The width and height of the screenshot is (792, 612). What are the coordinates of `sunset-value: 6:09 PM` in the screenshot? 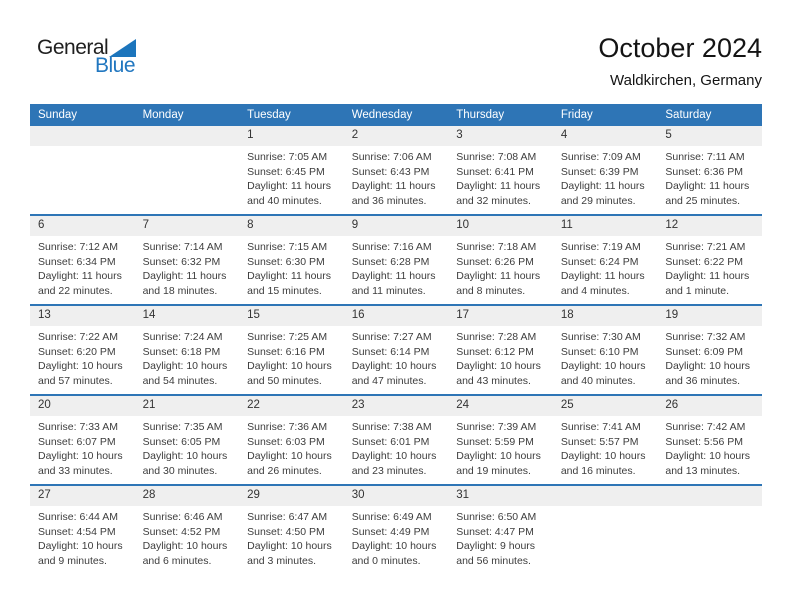 It's located at (723, 351).